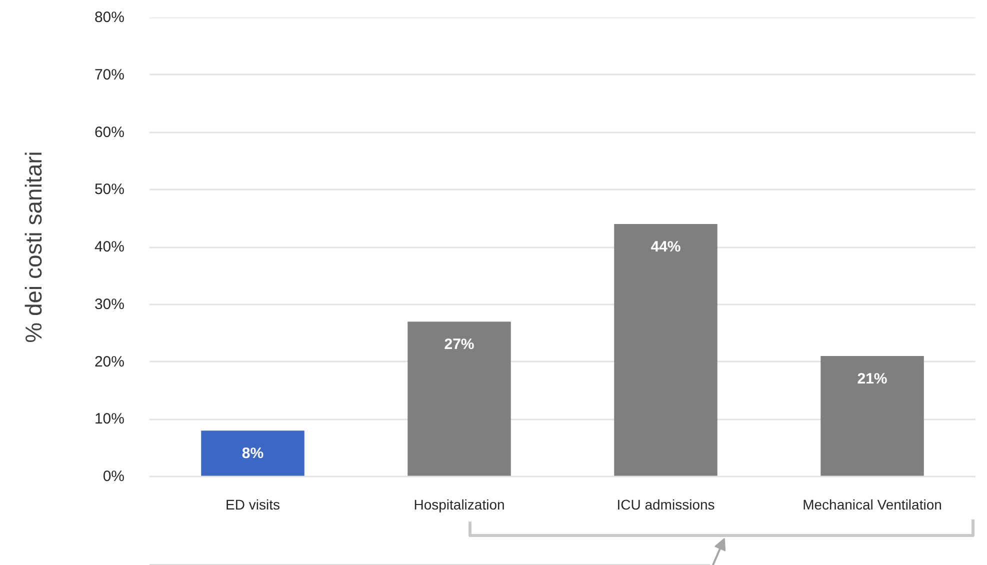 This screenshot has width=987, height=565. I want to click on y-tick-label: 0%, so click(113, 476).